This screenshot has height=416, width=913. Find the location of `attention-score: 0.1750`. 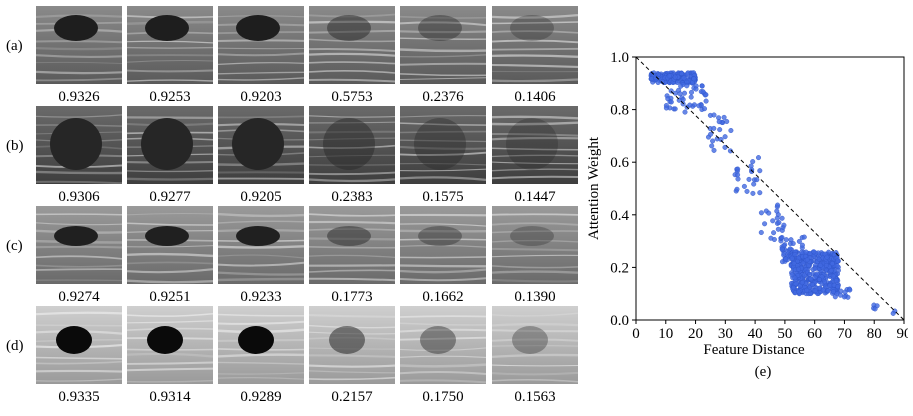

attention-score: 0.1750 is located at coordinates (443, 397).